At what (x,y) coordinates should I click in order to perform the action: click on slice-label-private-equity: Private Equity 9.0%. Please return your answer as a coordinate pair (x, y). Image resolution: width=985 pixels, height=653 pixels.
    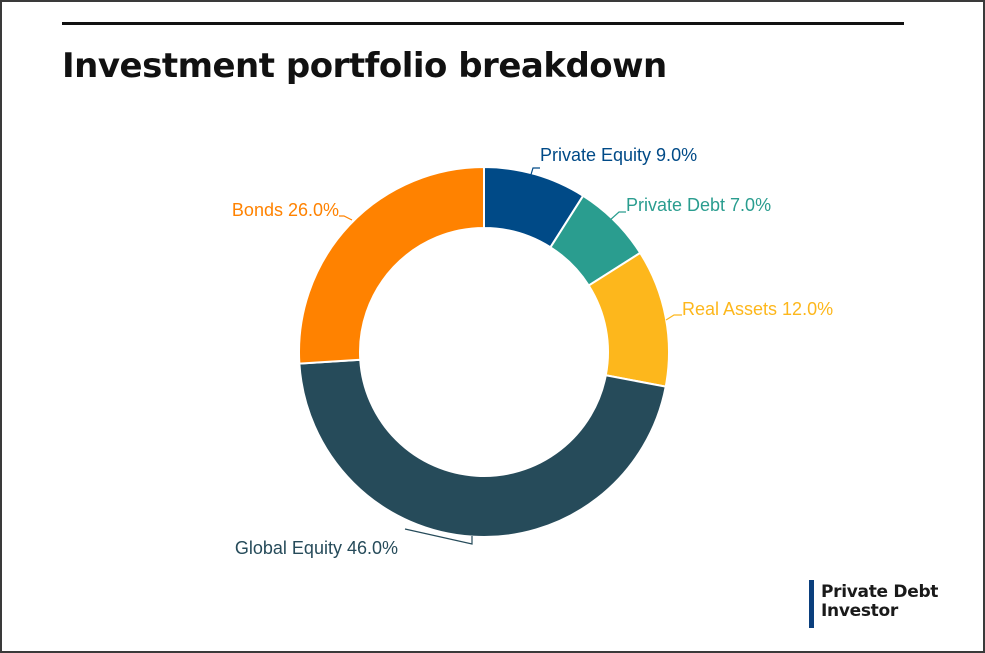
    Looking at the image, I should click on (618, 155).